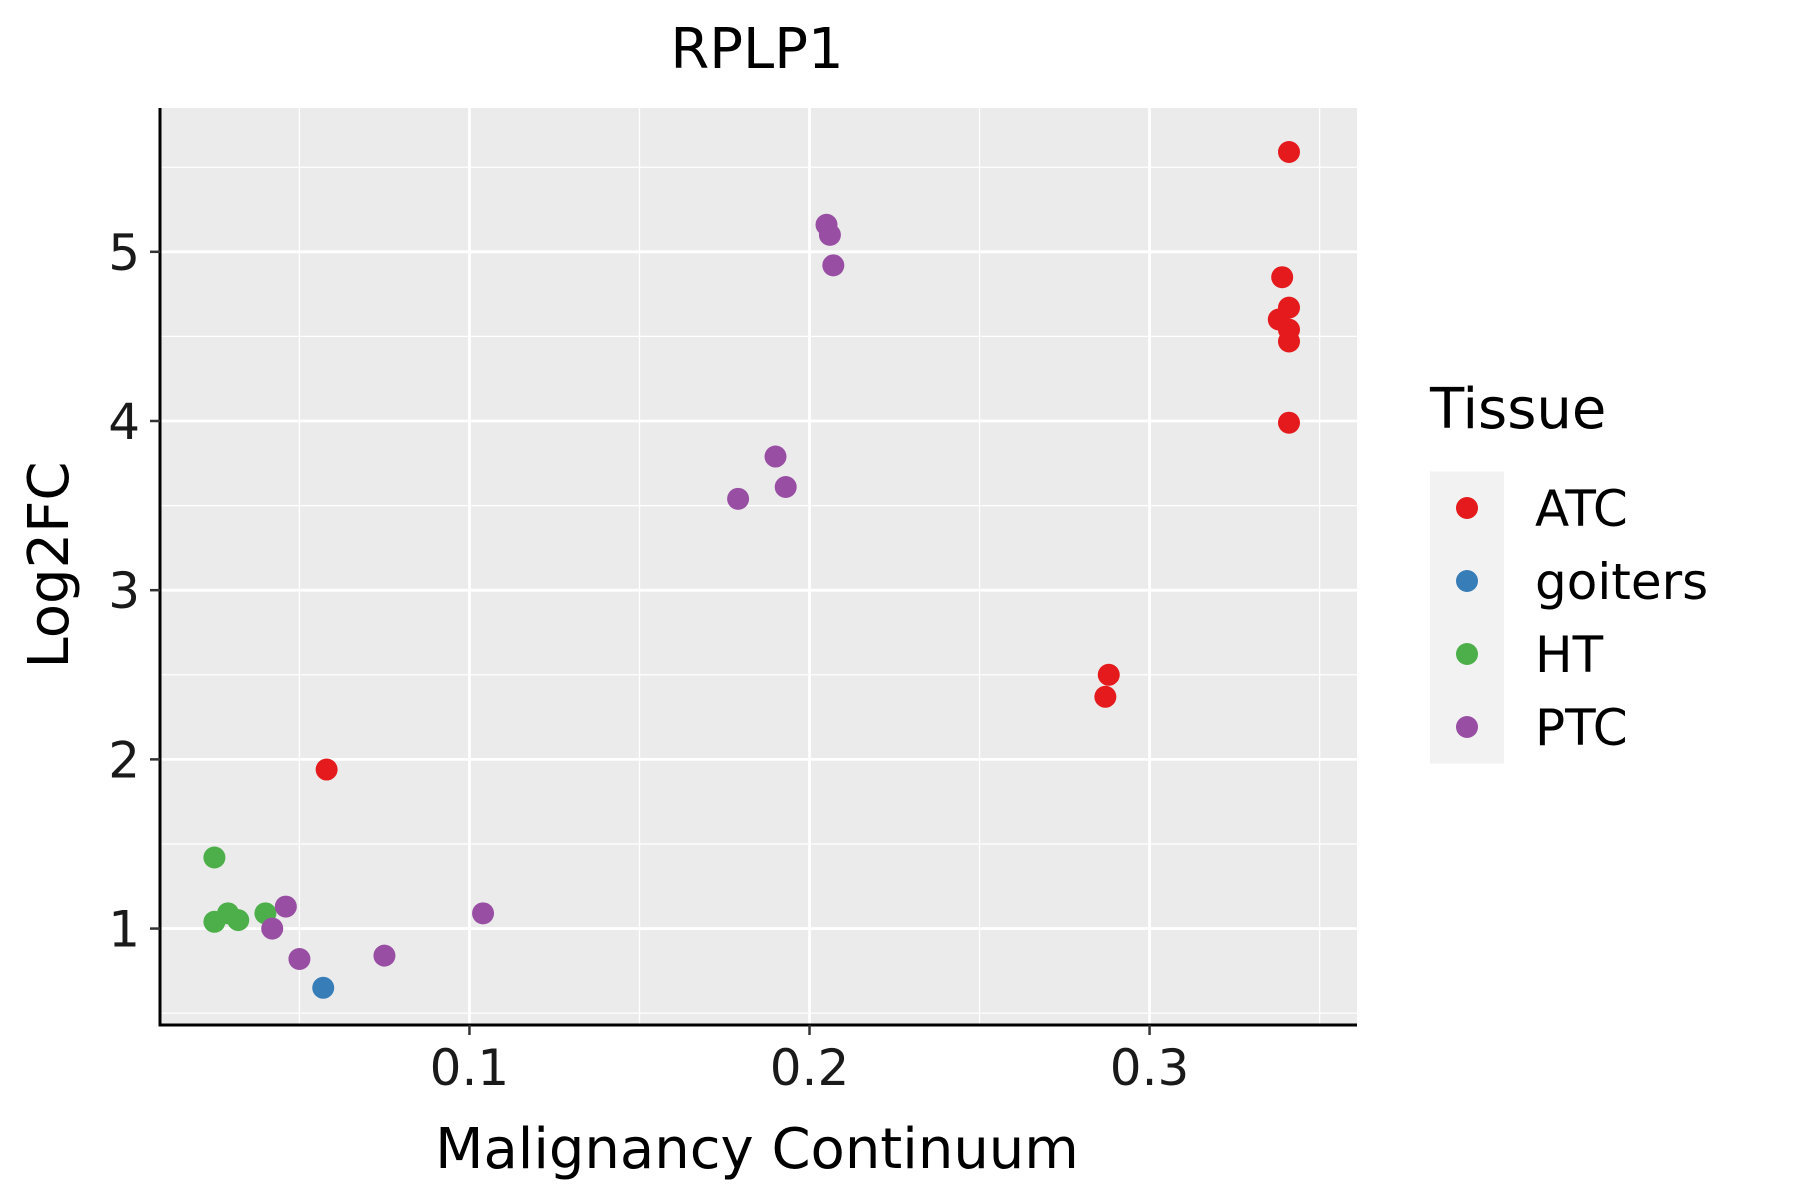 The width and height of the screenshot is (1800, 1200). What do you see at coordinates (756, 49) in the screenshot?
I see `chart-title: RPLP1` at bounding box center [756, 49].